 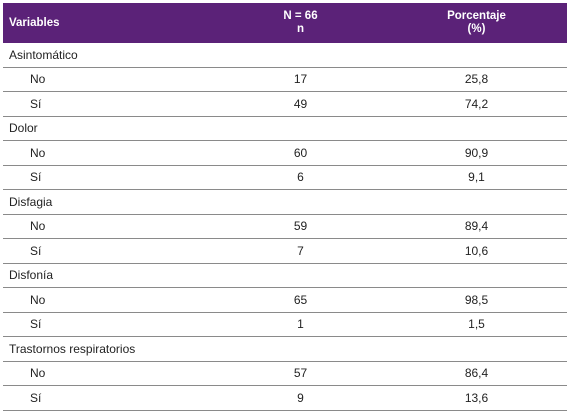 What do you see at coordinates (300, 104) in the screenshot?
I see `row-count: 49` at bounding box center [300, 104].